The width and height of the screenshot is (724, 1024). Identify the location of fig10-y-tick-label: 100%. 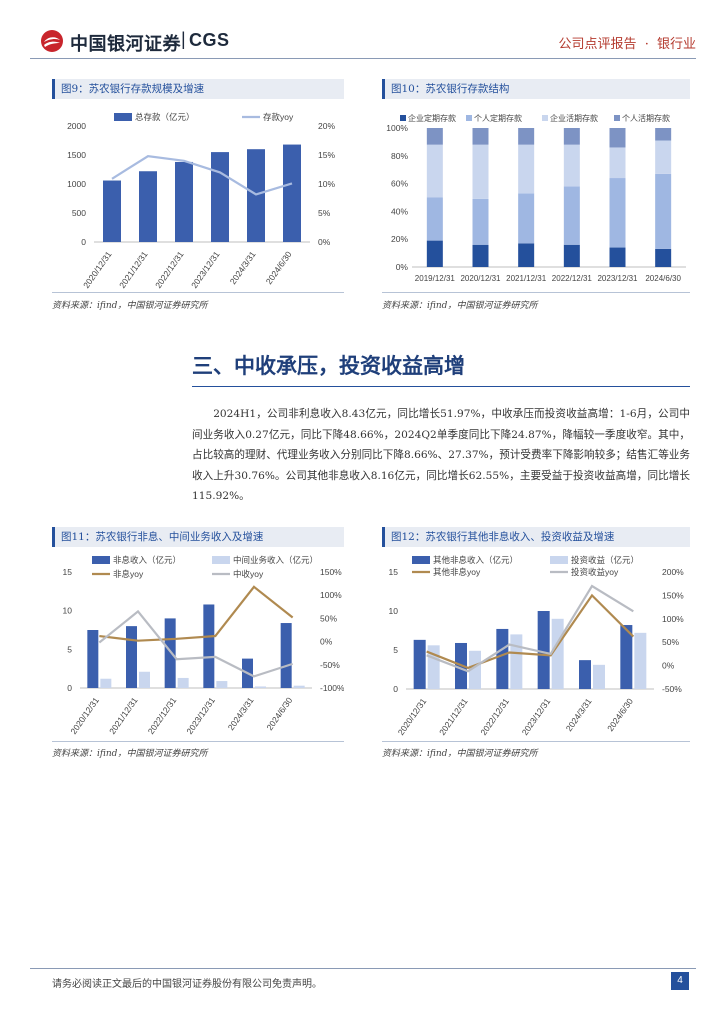
(397, 128).